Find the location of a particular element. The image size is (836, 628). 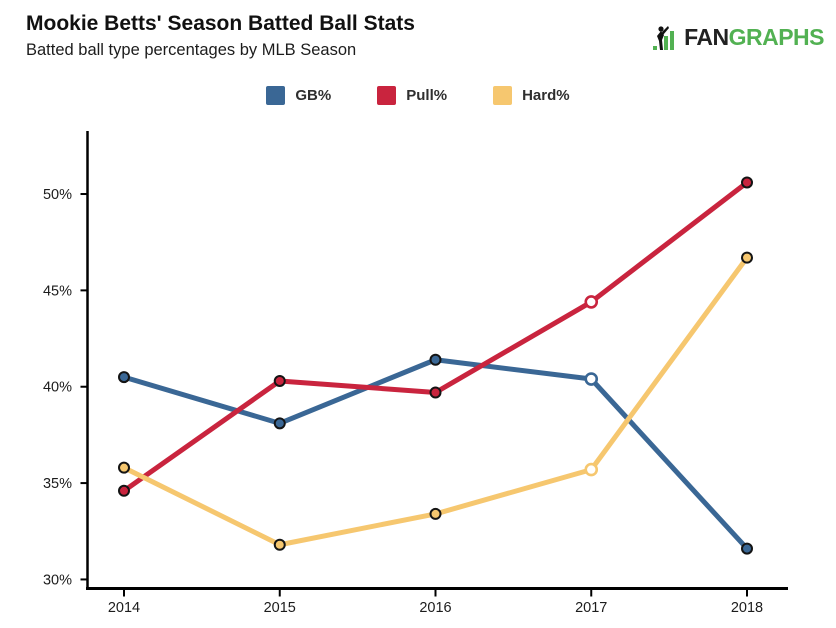

data-point-gb-2014 is located at coordinates (124, 377).